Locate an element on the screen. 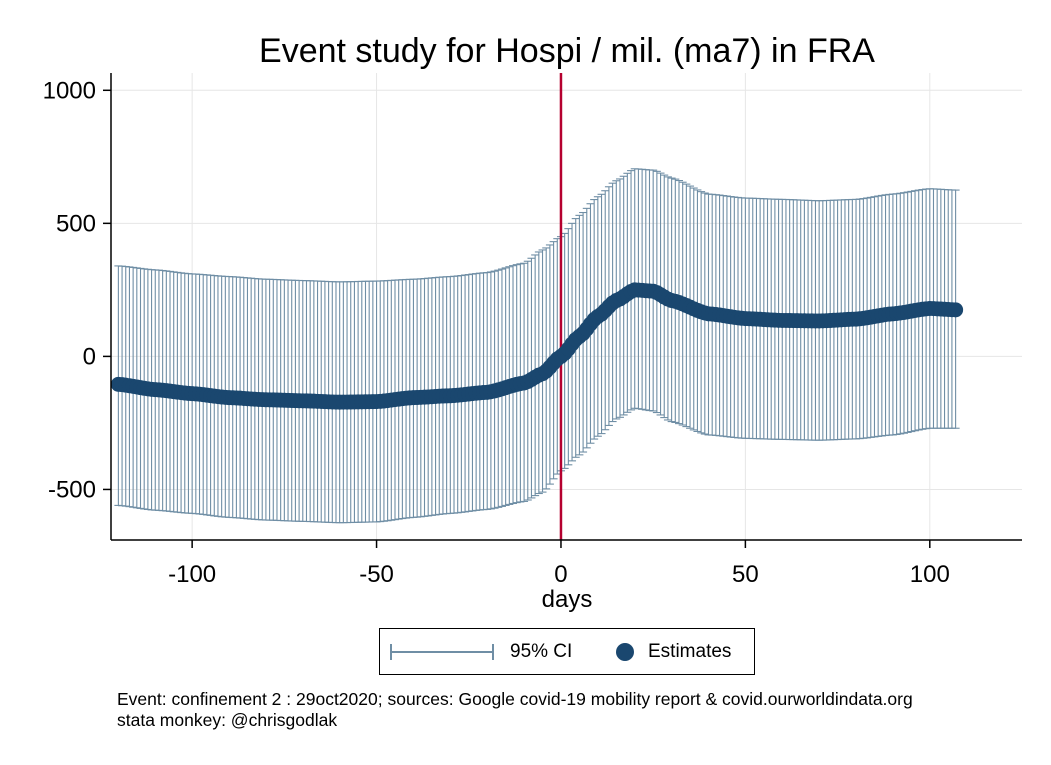  x-tick-label: 50 is located at coordinates (745, 574).